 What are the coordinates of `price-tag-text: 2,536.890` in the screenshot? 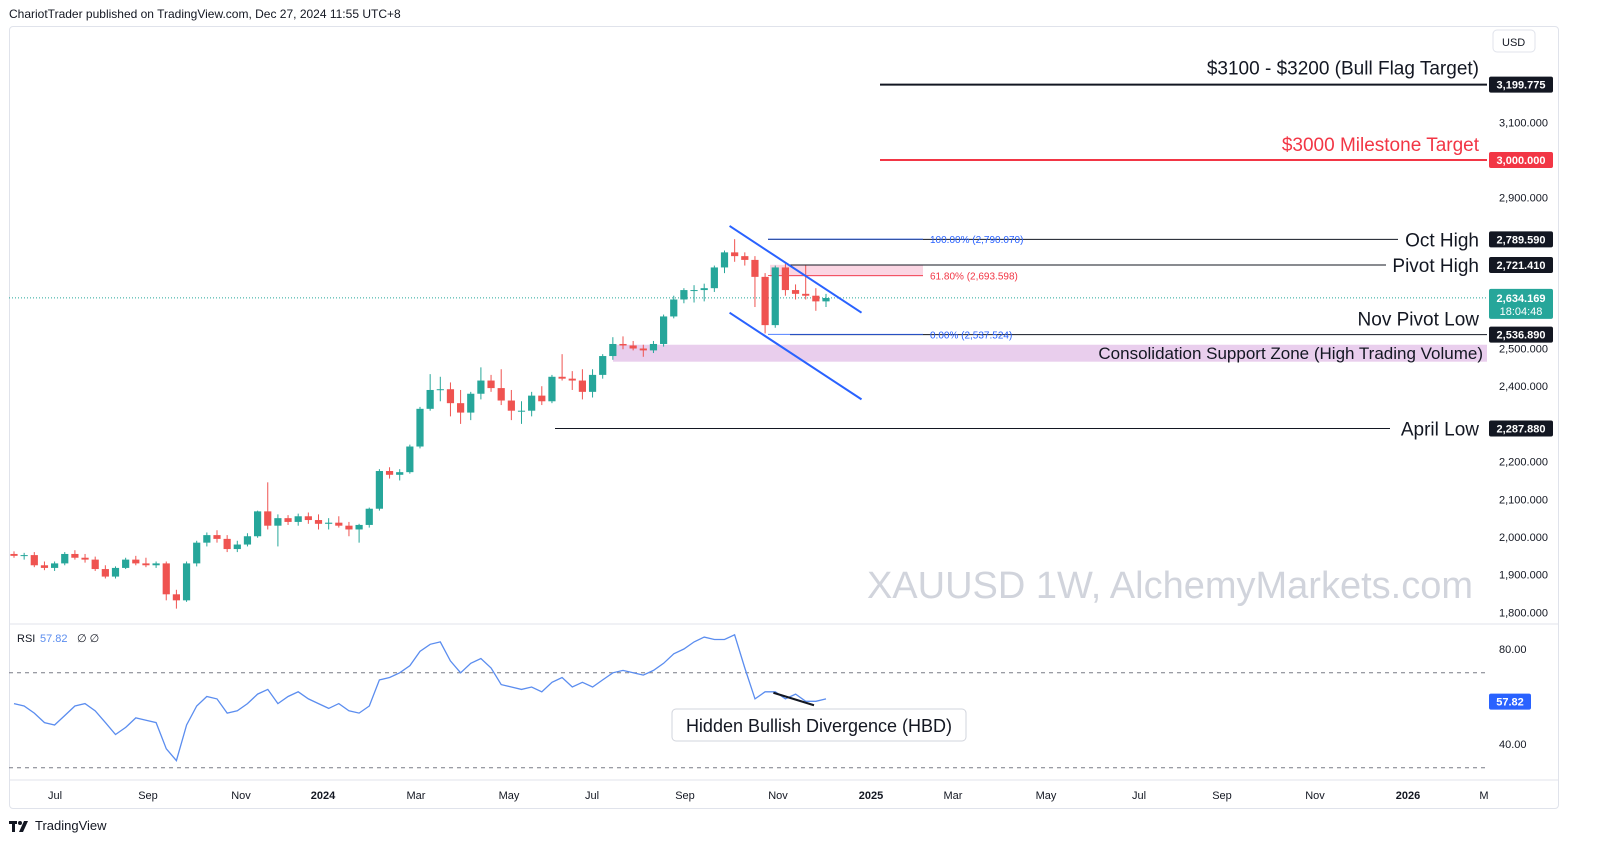 It's located at (1521, 336).